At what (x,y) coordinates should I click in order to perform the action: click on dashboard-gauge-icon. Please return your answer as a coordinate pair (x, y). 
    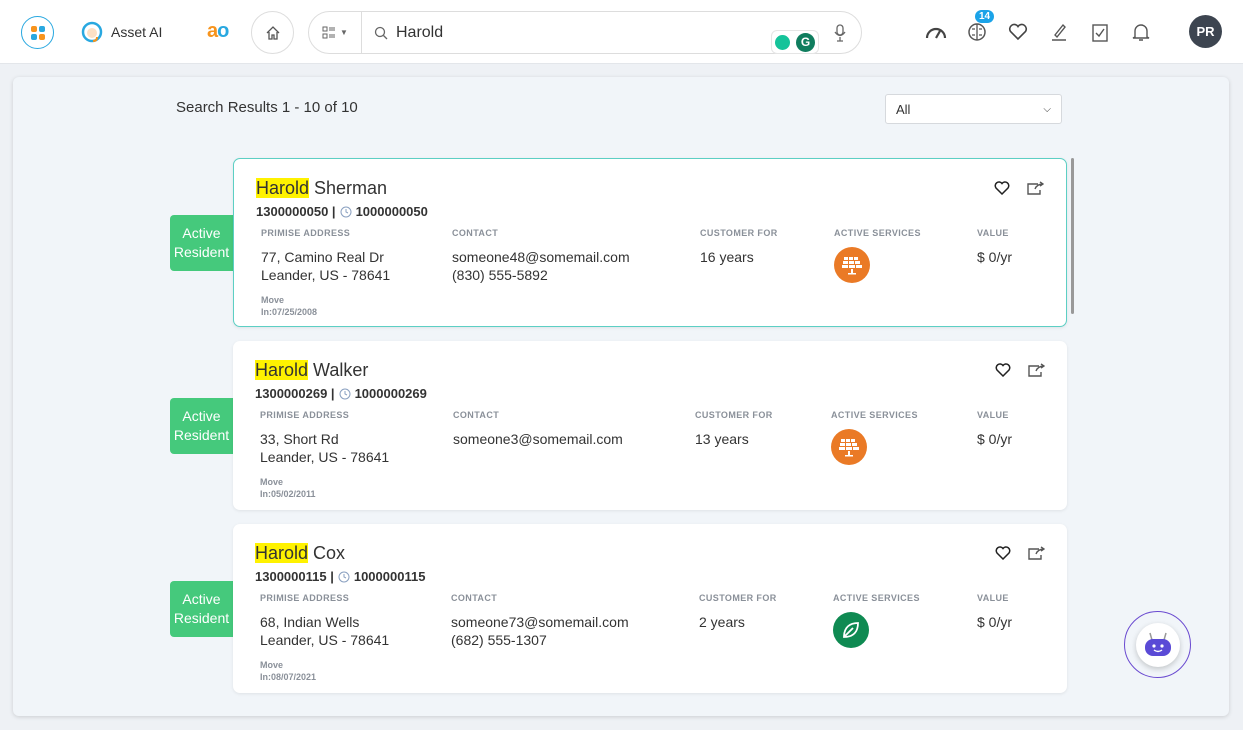
    Looking at the image, I should click on (936, 32).